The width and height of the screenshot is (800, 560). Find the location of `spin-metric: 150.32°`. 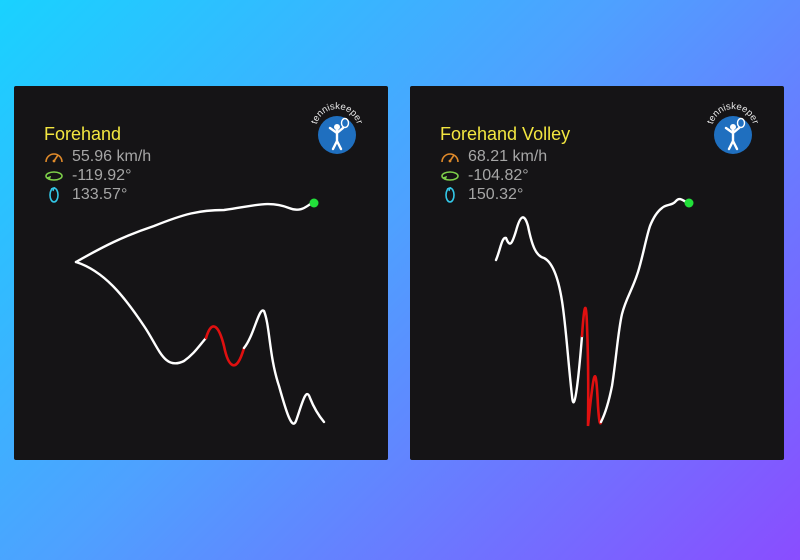

spin-metric: 150.32° is located at coordinates (481, 195).